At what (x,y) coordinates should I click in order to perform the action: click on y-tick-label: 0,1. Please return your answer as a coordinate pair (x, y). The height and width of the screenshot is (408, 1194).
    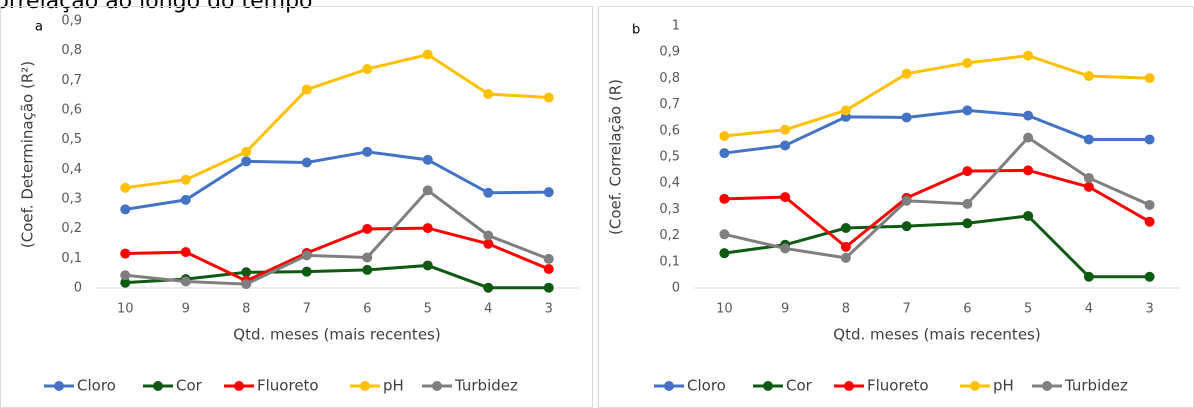
    Looking at the image, I should click on (669, 261).